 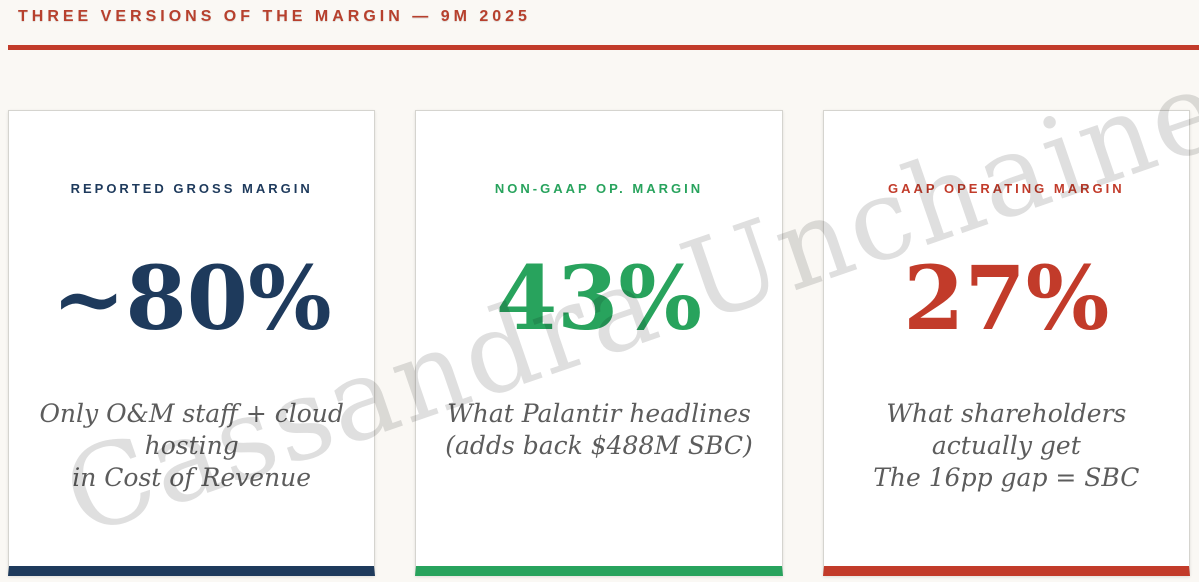 What do you see at coordinates (192, 477) in the screenshot?
I see `description-line: in Cost of Revenue` at bounding box center [192, 477].